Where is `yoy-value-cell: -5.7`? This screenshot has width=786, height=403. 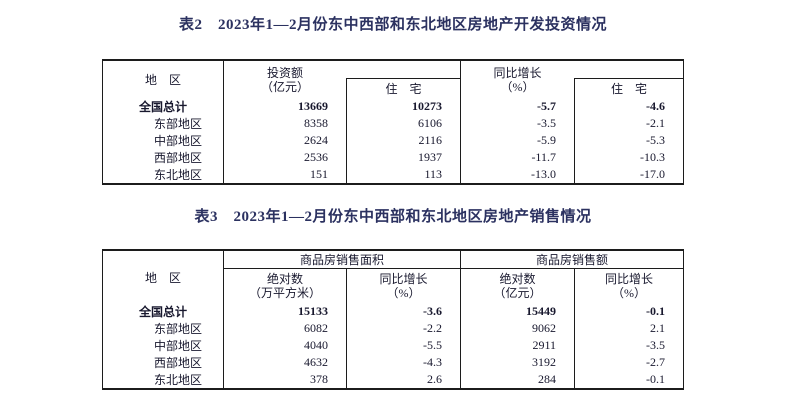 yoy-value-cell: -5.7 is located at coordinates (517, 106).